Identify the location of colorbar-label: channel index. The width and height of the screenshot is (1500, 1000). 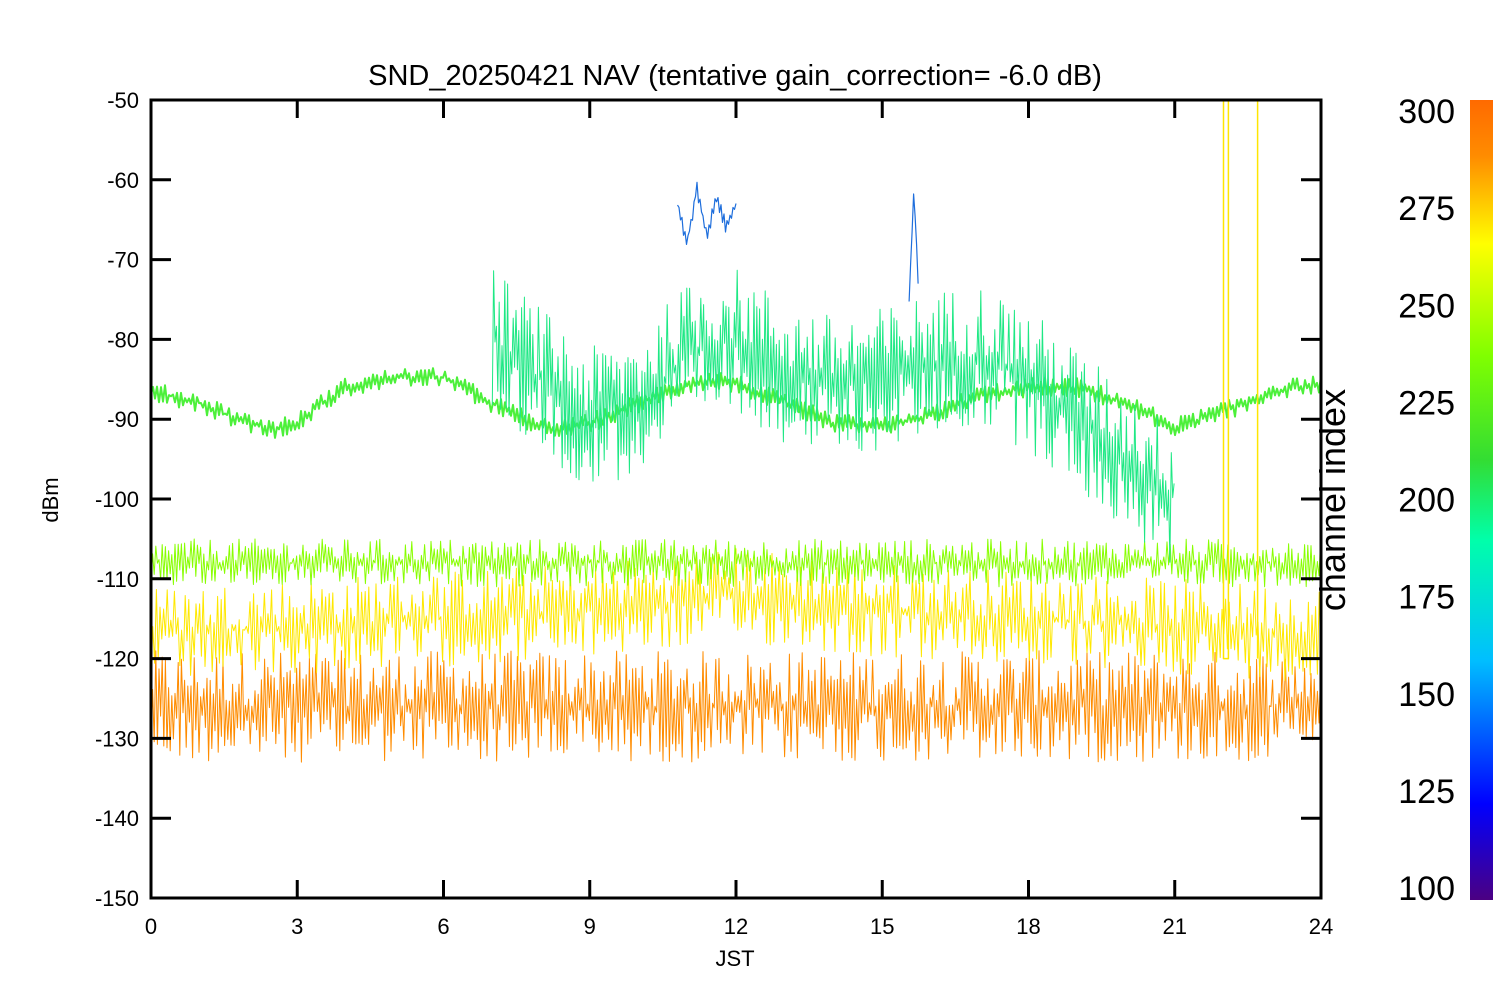
(1332, 500).